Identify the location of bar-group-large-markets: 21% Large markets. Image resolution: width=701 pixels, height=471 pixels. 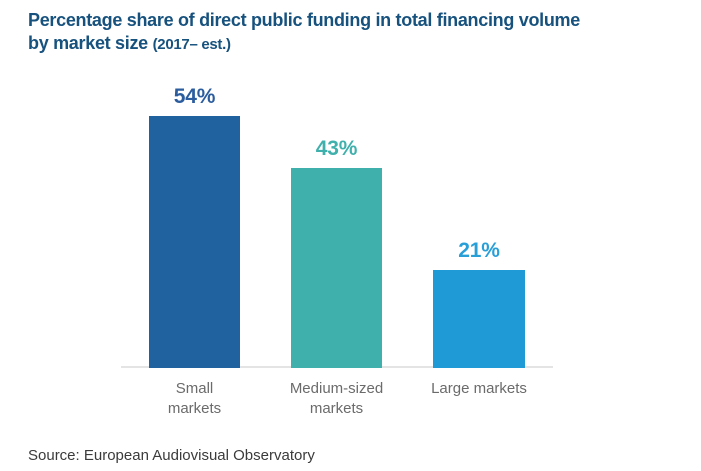
(479, 241).